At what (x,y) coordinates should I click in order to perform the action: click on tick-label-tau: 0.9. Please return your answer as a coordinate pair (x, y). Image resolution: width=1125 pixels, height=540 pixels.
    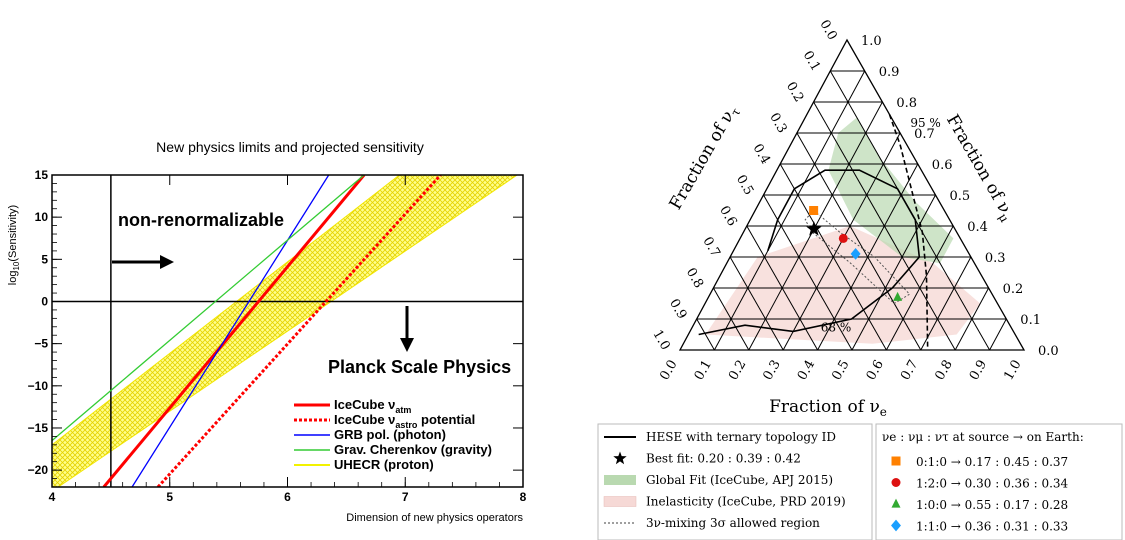
    Looking at the image, I should click on (677, 309).